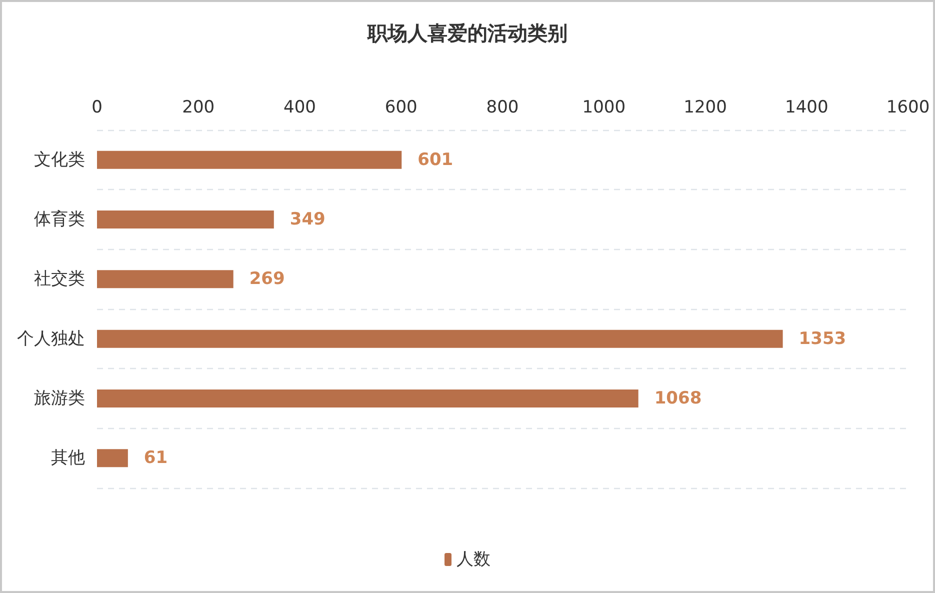 Image resolution: width=935 pixels, height=593 pixels. What do you see at coordinates (51, 338) in the screenshot?
I see `y-tick-label: 个人独处` at bounding box center [51, 338].